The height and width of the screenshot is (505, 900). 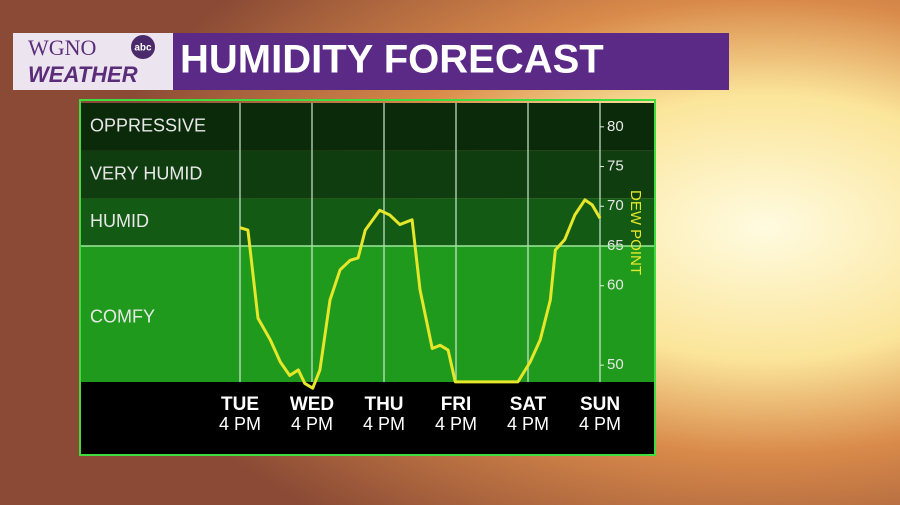 I want to click on x-tick-label: WED, so click(x=312, y=404).